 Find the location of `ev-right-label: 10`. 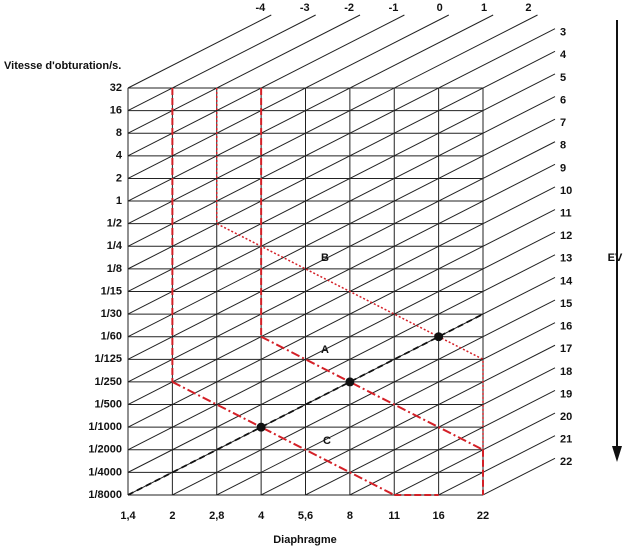

ev-right-label: 10 is located at coordinates (566, 191).